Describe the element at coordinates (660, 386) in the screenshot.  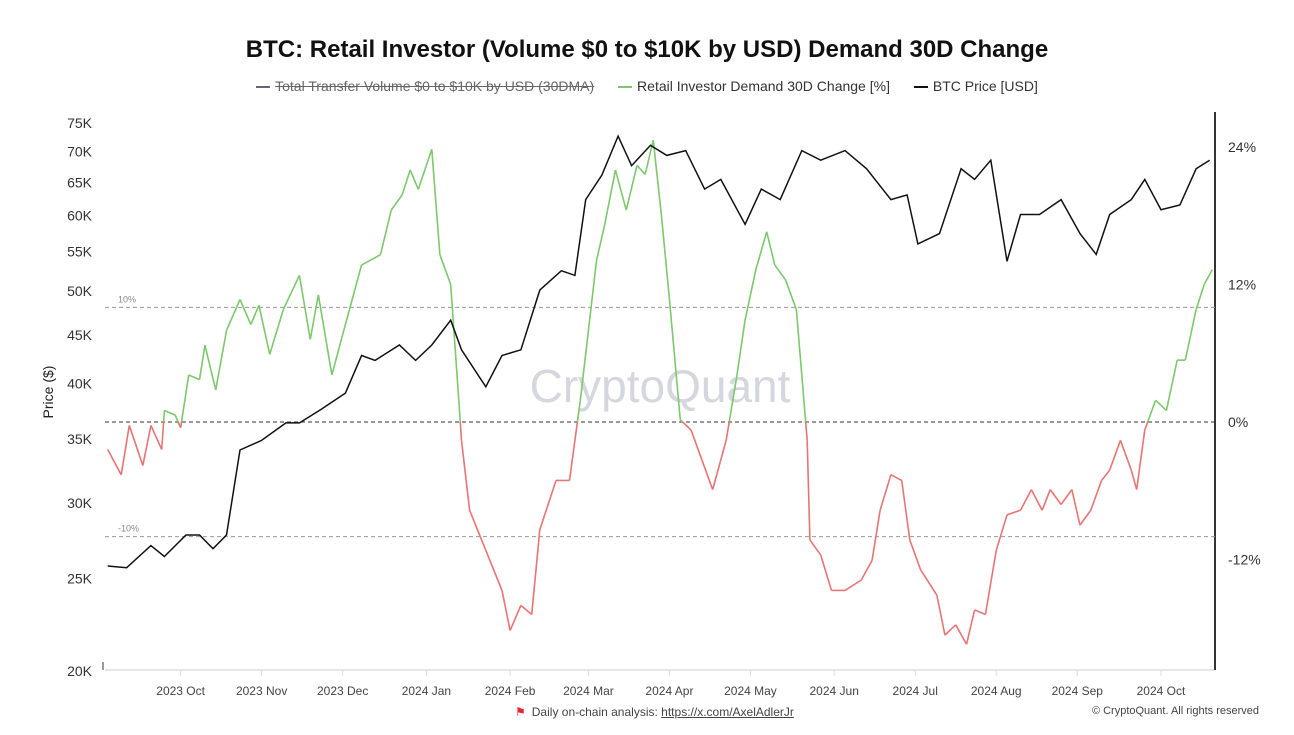
I see `watermark: CryptoQuant` at that location.